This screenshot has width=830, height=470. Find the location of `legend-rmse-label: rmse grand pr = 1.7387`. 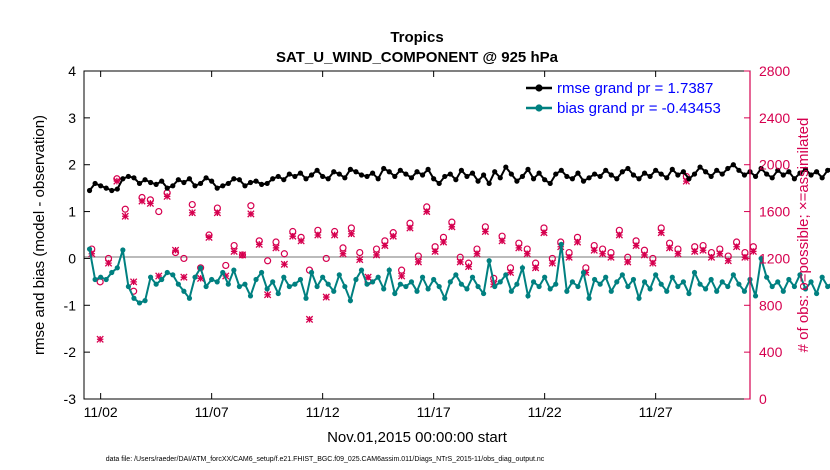

legend-rmse-label: rmse grand pr = 1.7387 is located at coordinates (635, 88).